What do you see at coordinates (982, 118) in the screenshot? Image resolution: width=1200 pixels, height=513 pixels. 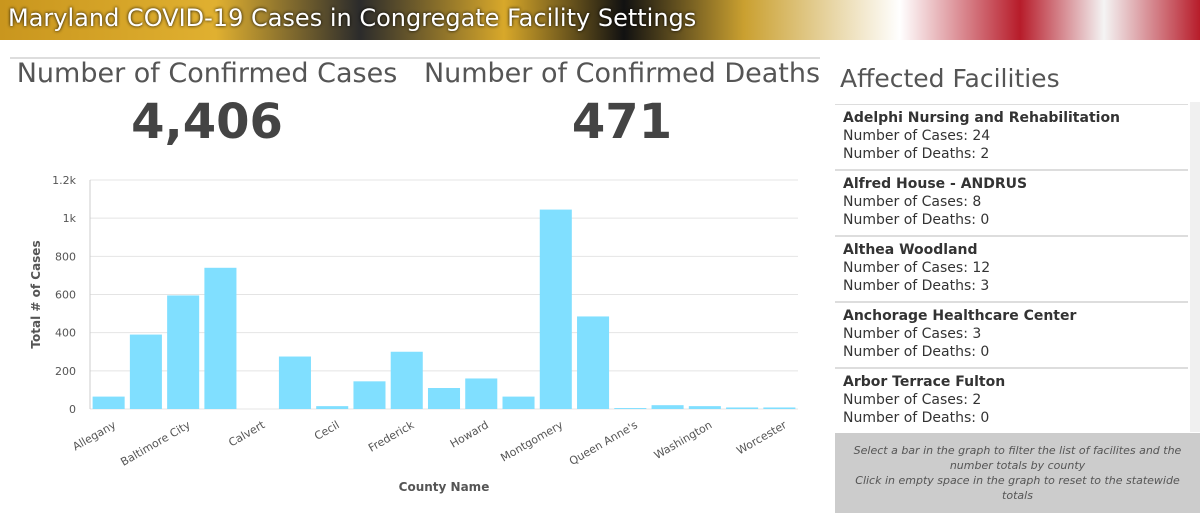 I see `facility-name: Adelphi Nursing and Rehabilitation` at bounding box center [982, 118].